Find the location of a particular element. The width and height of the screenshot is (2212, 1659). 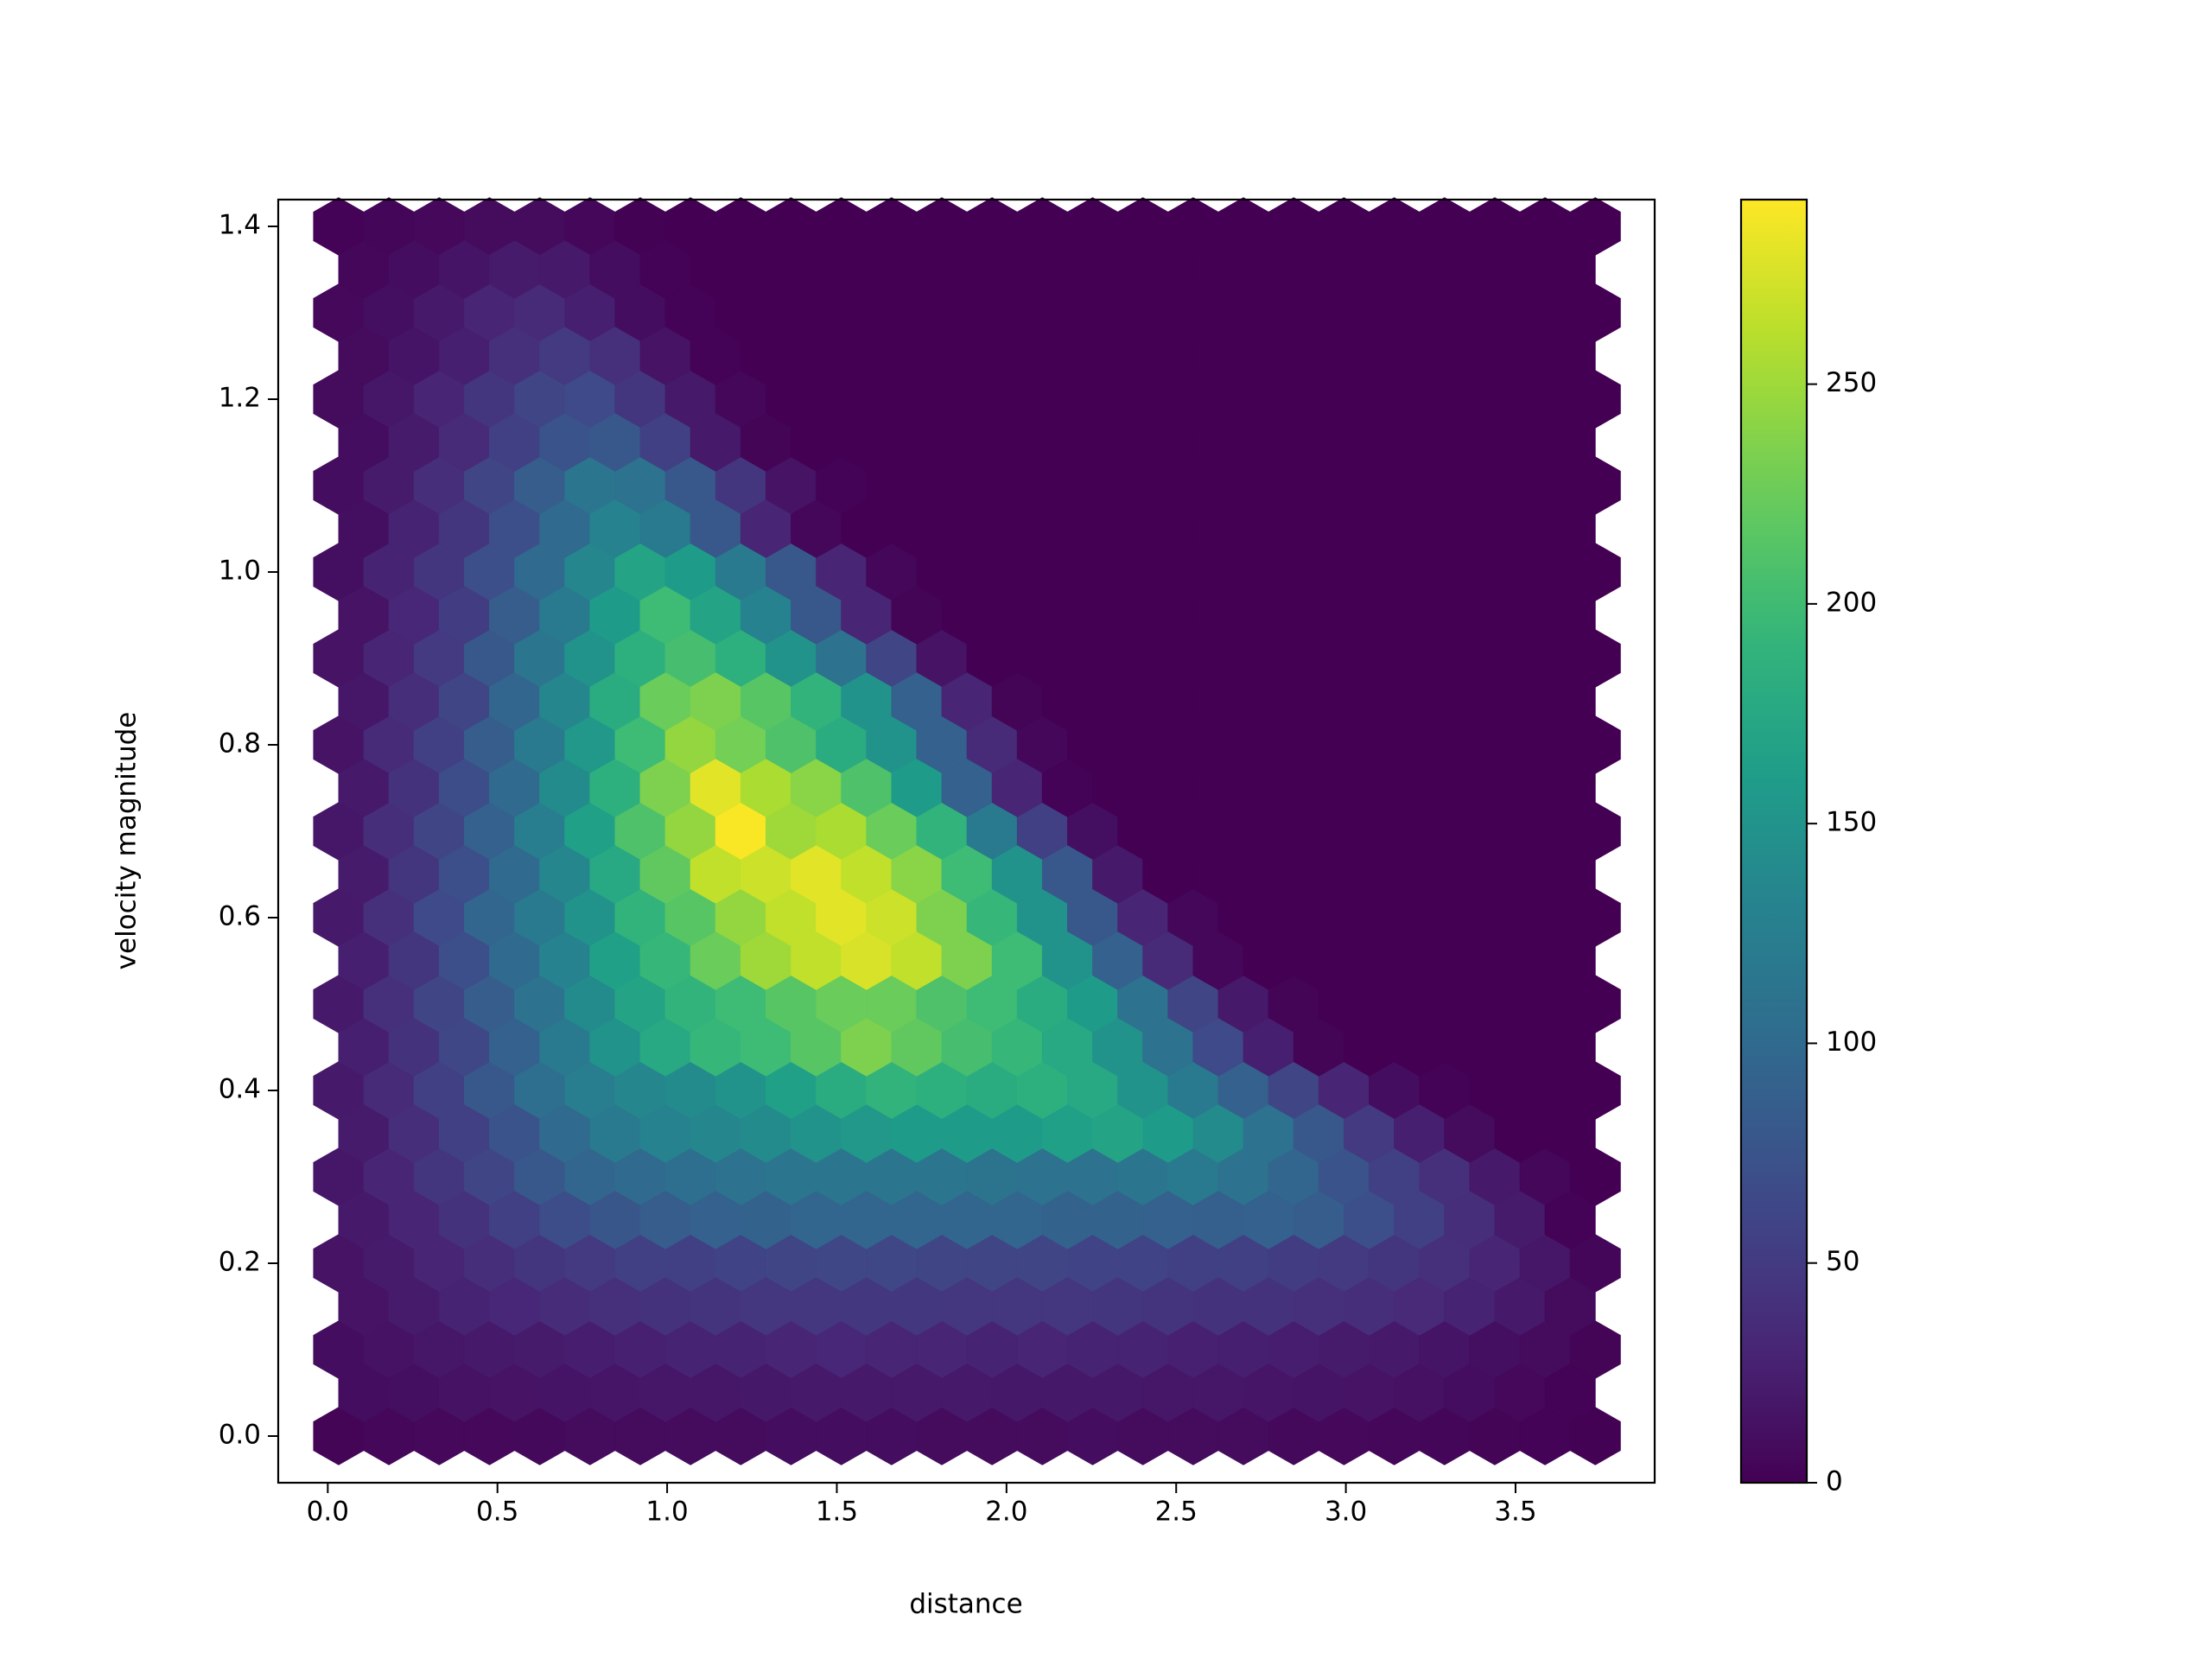

colorbar-tick-label: 150 is located at coordinates (1851, 822).